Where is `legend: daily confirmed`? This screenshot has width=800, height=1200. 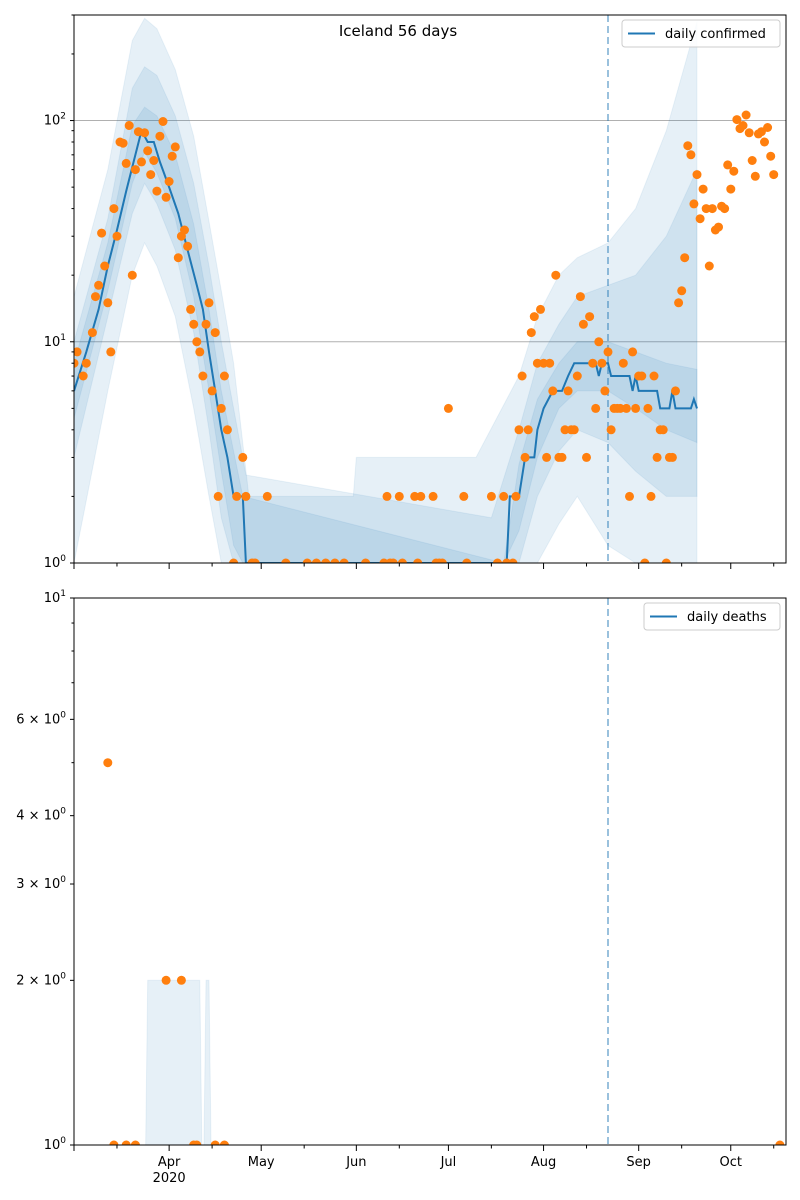 legend: daily confirmed is located at coordinates (701, 33).